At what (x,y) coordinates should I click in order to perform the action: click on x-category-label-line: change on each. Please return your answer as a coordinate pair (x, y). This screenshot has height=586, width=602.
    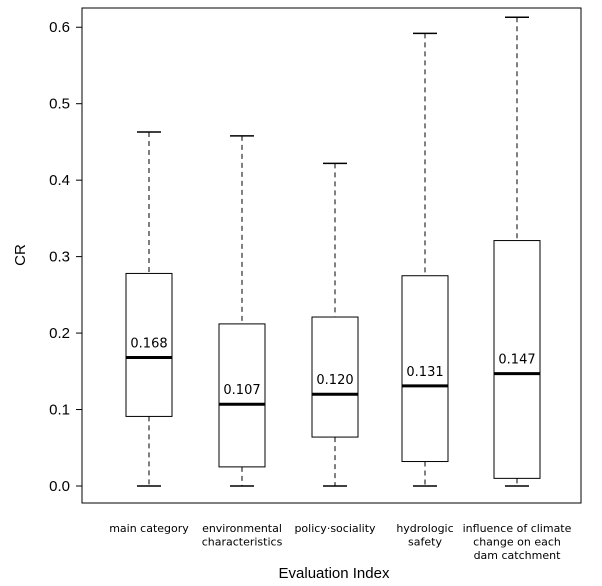
    Looking at the image, I should click on (517, 542).